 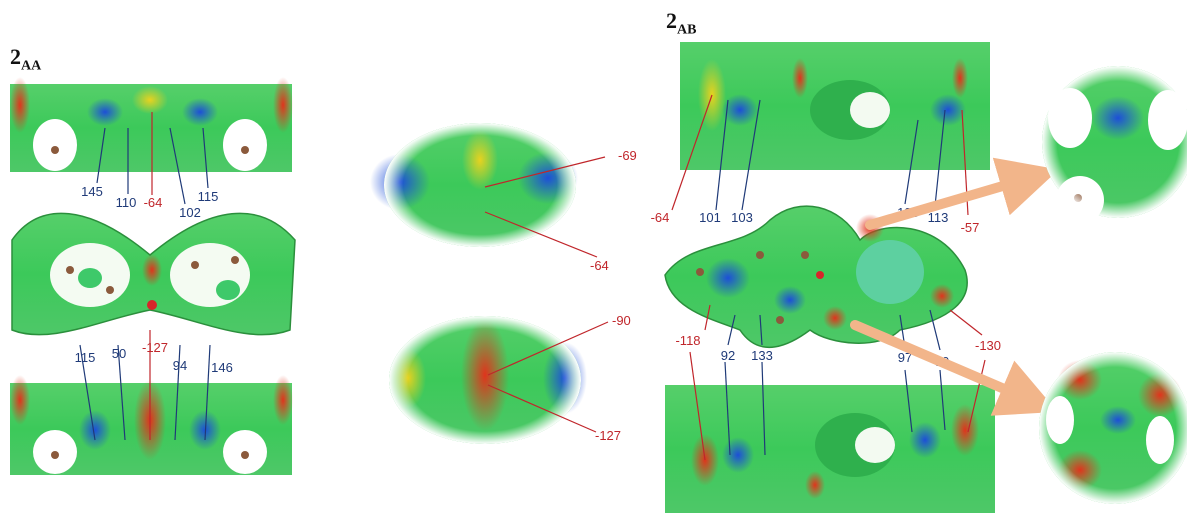 What do you see at coordinates (905, 357) in the screenshot?
I see `ab-label-97: 97` at bounding box center [905, 357].